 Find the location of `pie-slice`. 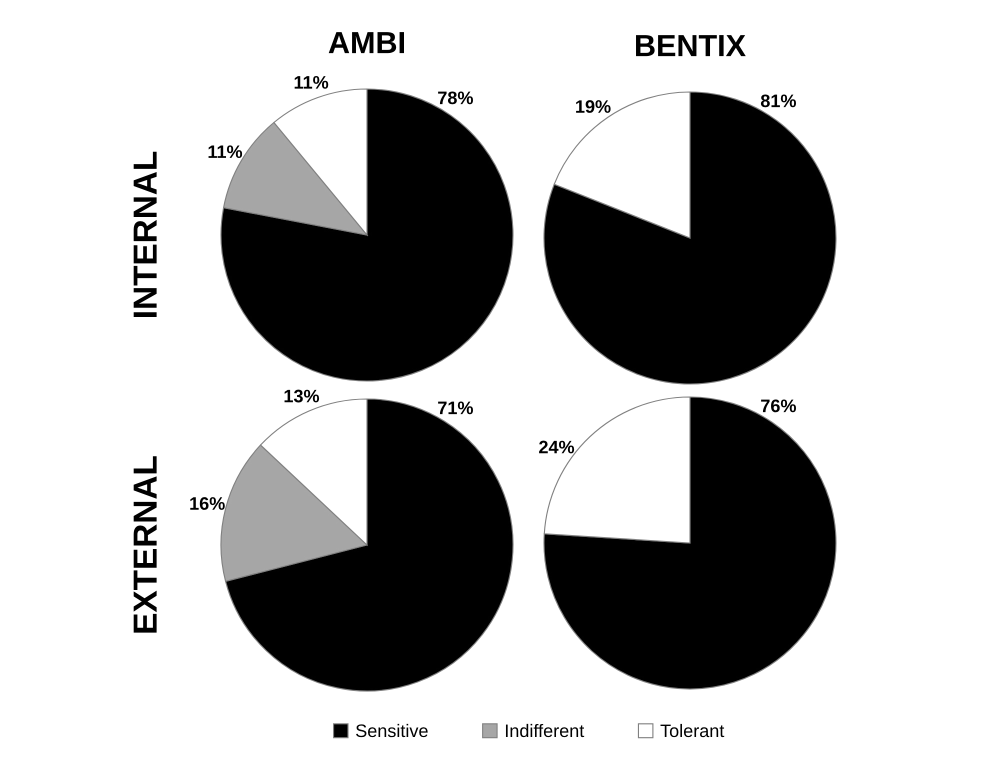

pie-slice is located at coordinates (690, 238).